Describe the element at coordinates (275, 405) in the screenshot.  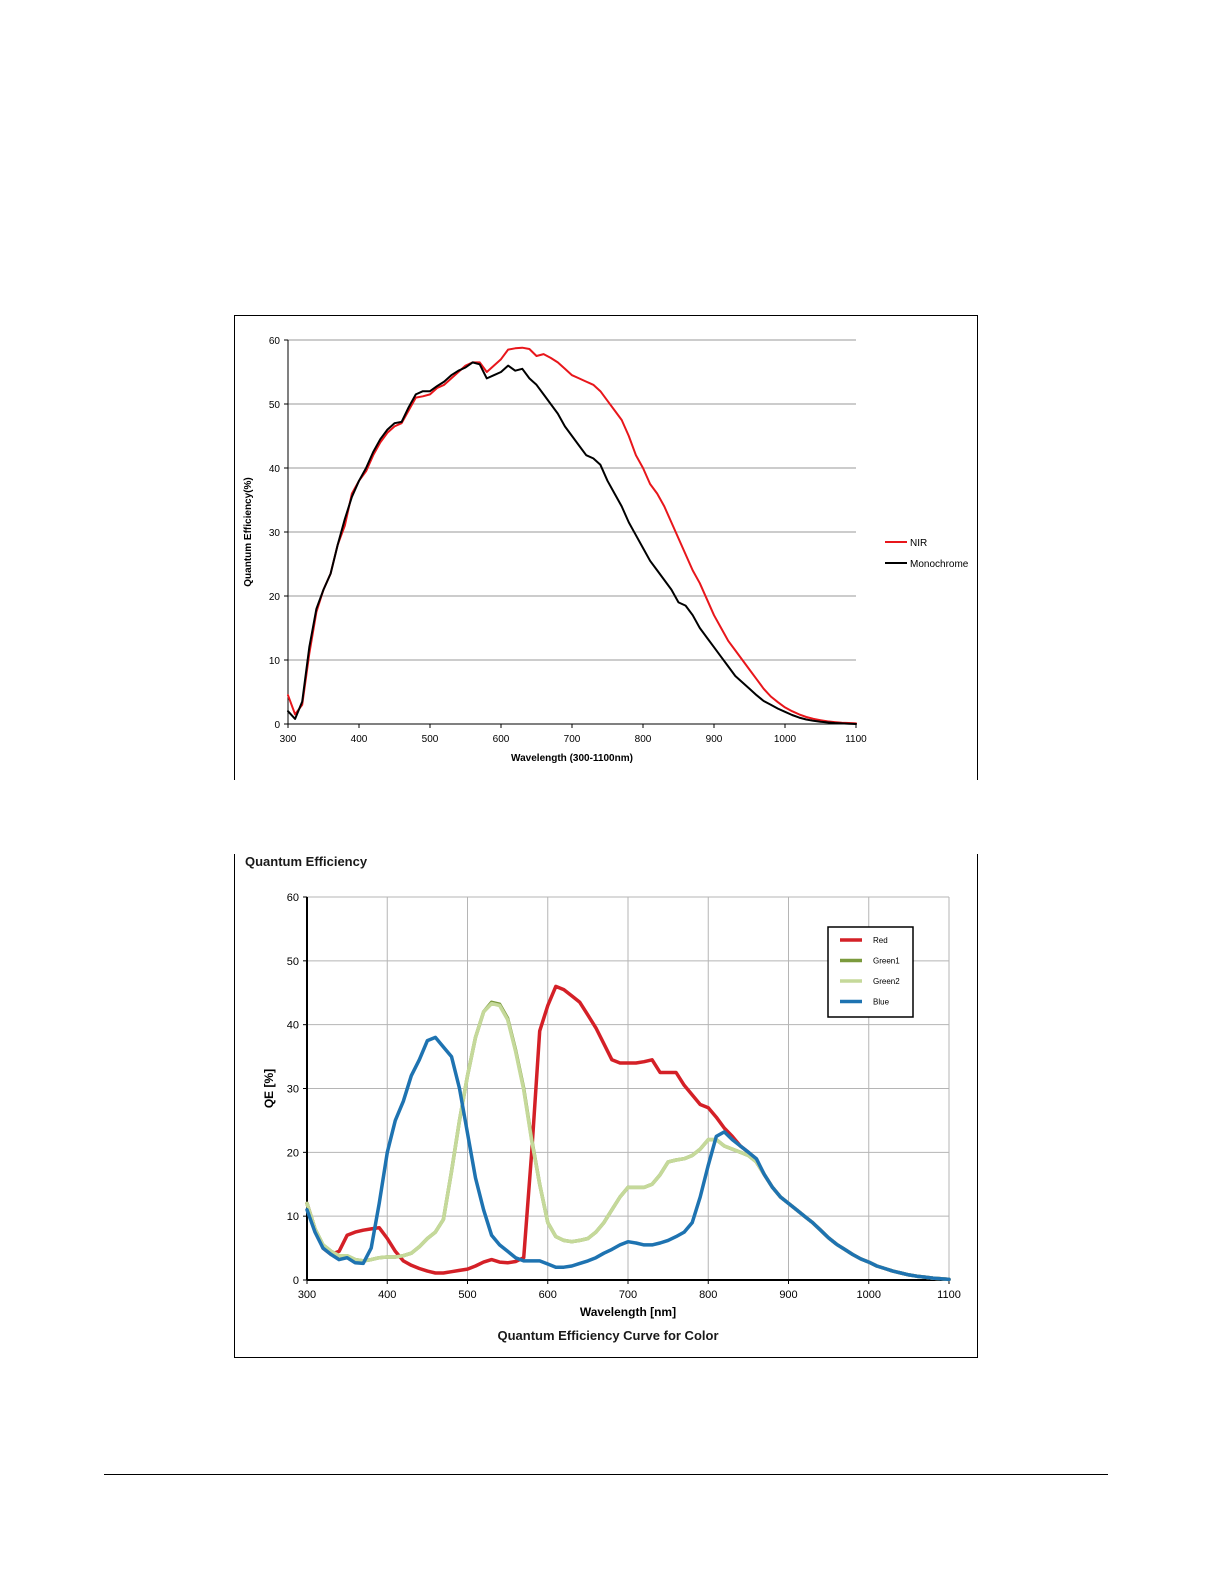
I see `chart1-ytick-label-5: 50` at that location.